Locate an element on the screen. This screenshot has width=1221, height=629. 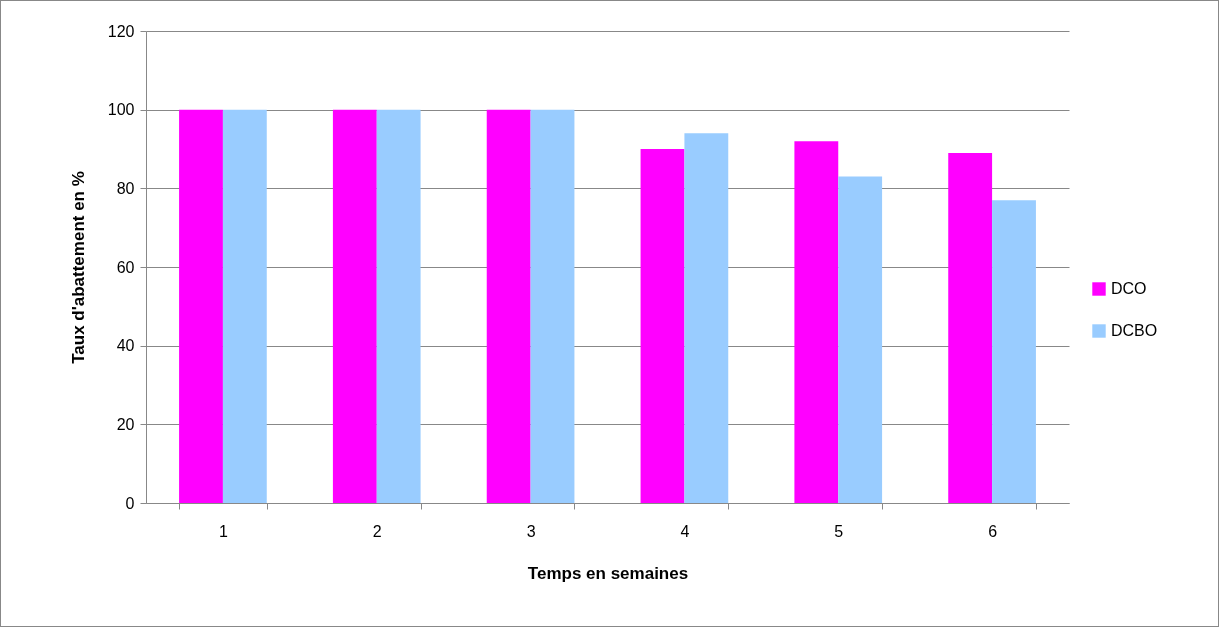
y-tick-label: 40 is located at coordinates (125, 346).